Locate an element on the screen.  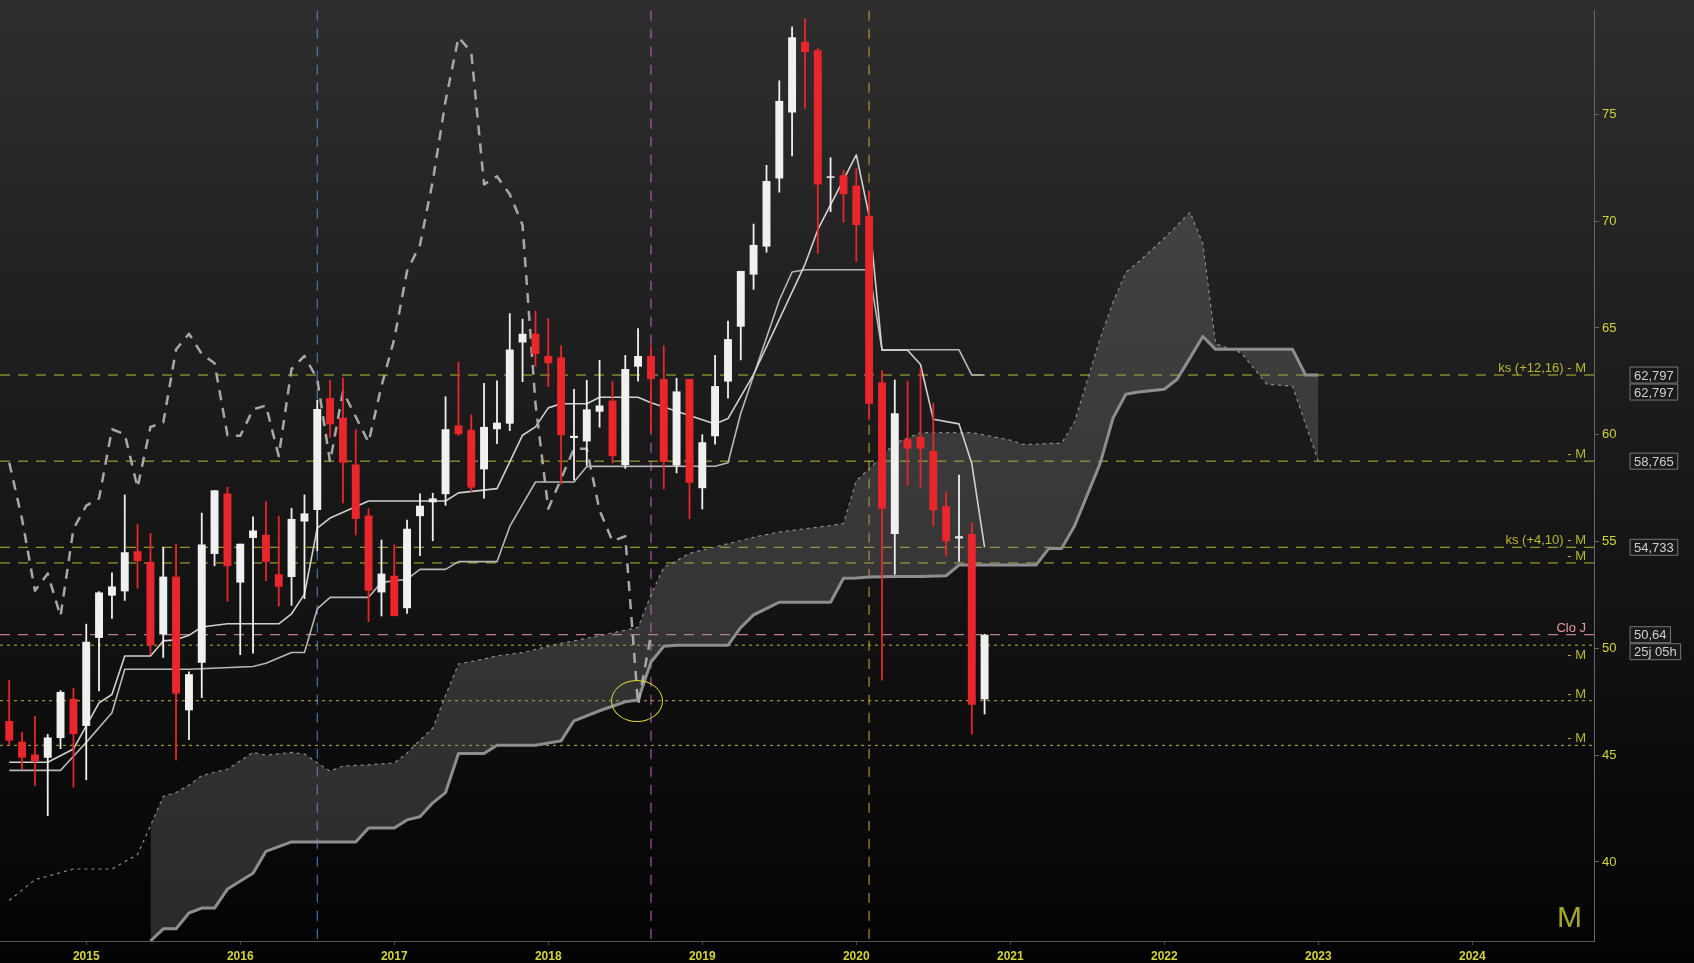
x-tick-label: 2019 is located at coordinates (702, 955).